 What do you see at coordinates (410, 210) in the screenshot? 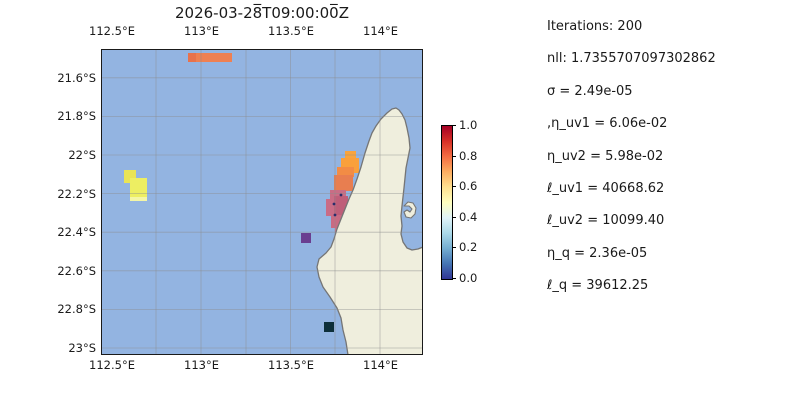
I see `coastline-hook` at bounding box center [410, 210].